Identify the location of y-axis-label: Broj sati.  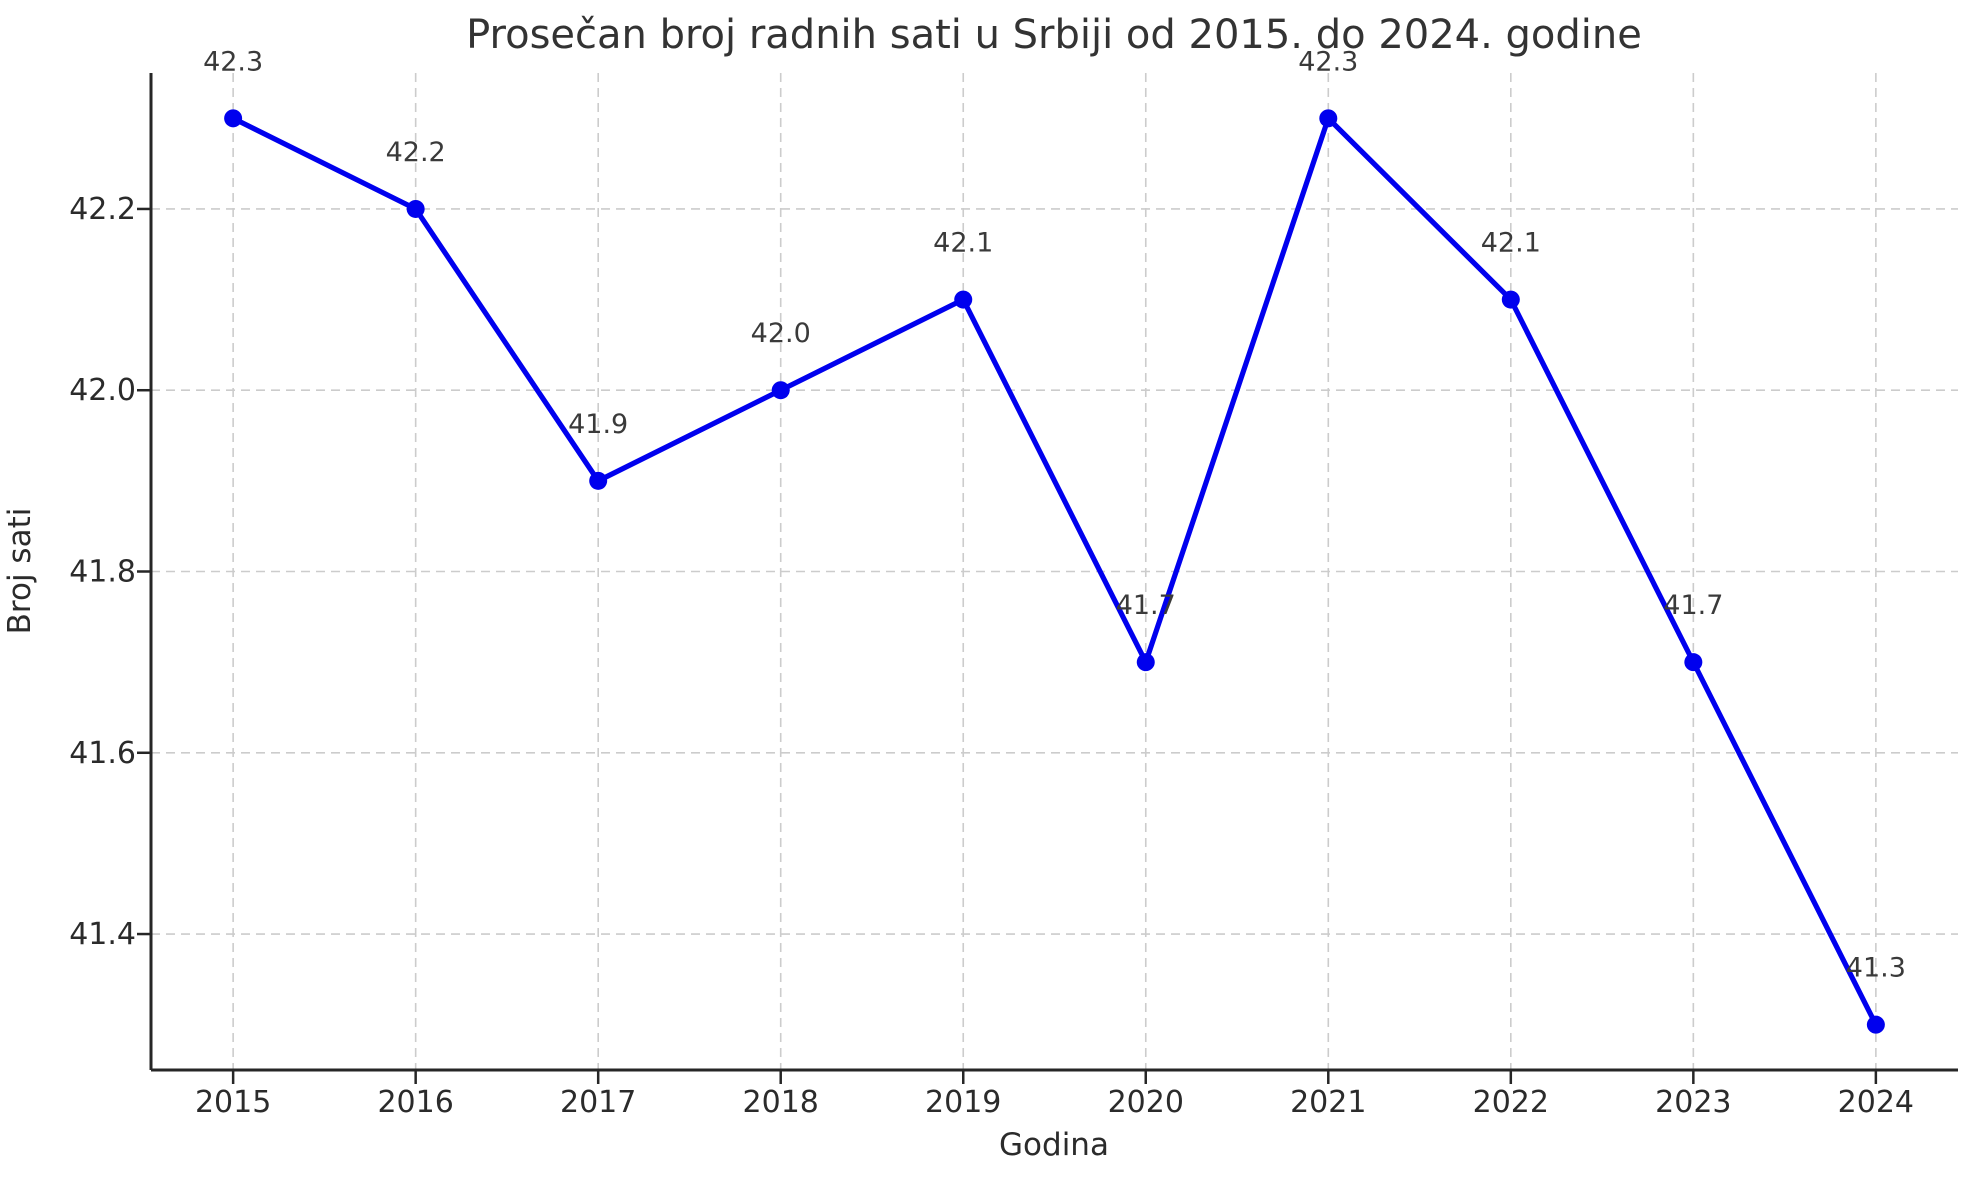
(20, 571).